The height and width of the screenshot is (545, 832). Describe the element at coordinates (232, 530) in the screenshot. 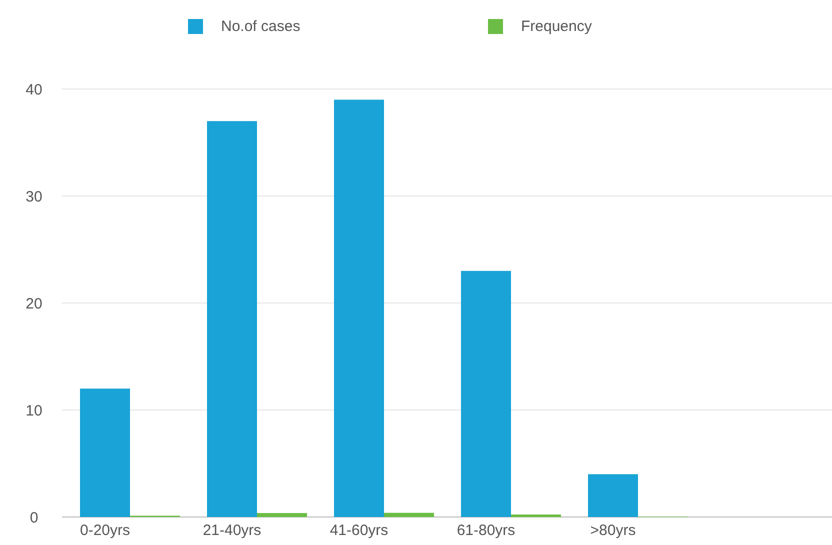

I see `x-tick-label: 21-40yrs` at that location.